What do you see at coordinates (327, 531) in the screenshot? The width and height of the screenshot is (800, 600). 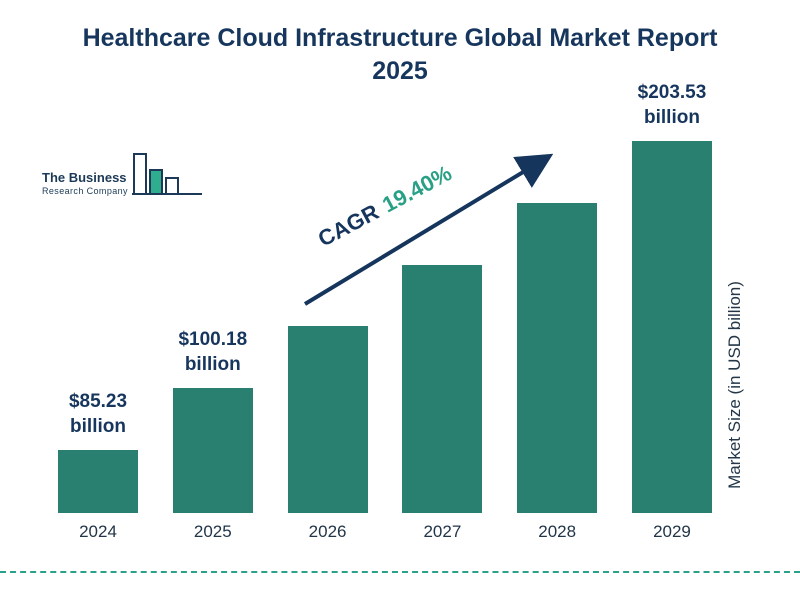 I see `x-axis-year-label: 2026` at bounding box center [327, 531].